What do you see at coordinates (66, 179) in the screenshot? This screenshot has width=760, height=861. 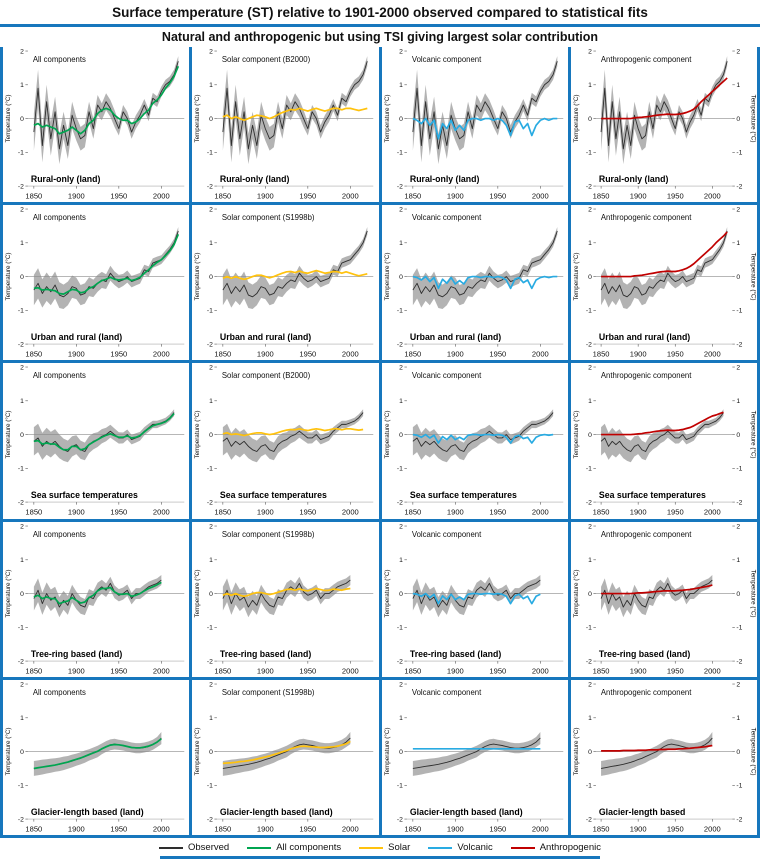 I see `dataset-label: Rural-only (land)` at bounding box center [66, 179].